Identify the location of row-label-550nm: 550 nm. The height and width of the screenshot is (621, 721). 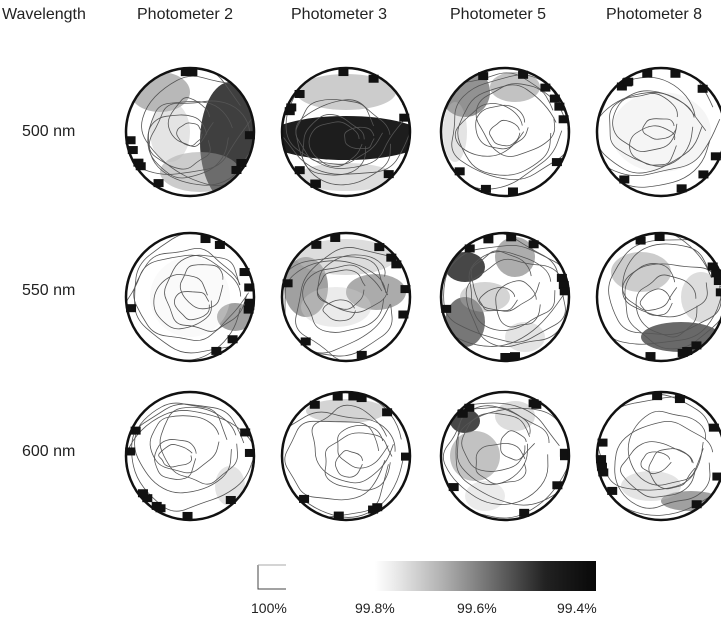
(49, 290).